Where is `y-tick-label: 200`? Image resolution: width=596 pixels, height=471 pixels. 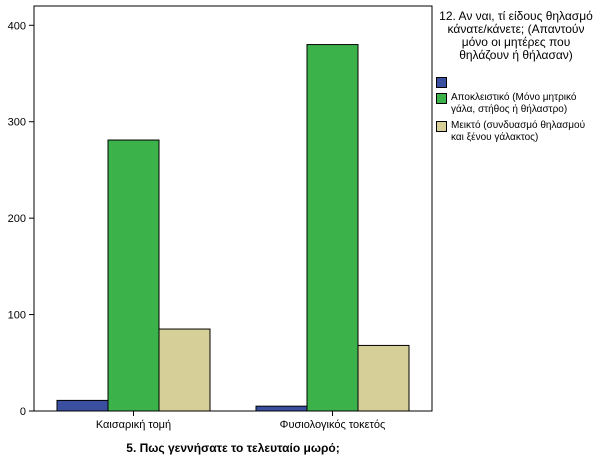
y-tick-label: 200 is located at coordinates (17, 219).